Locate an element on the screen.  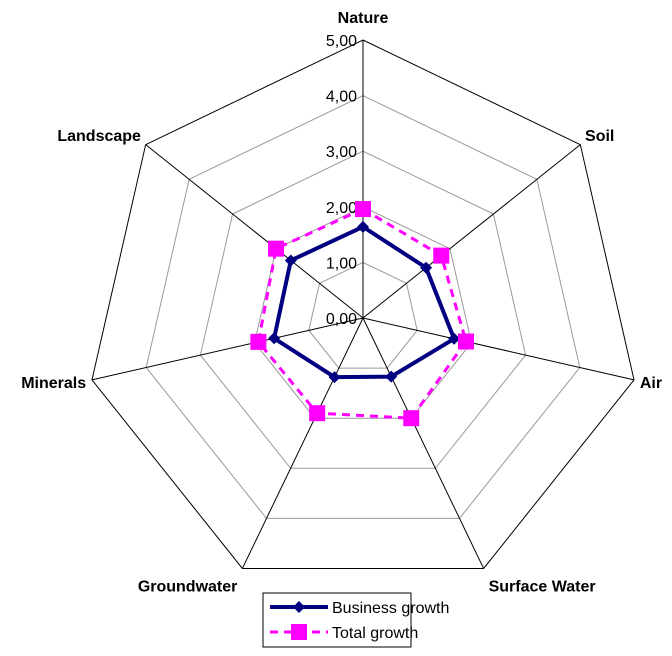
legend-label: Business growth is located at coordinates (390, 608).